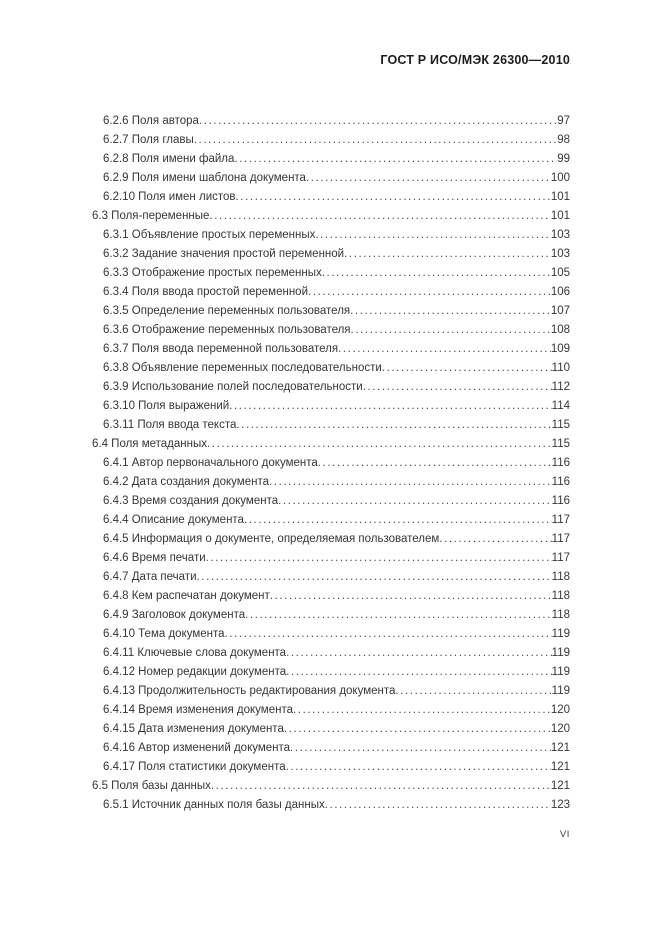 The image size is (661, 936). I want to click on toc-entry-row: 6.4.4 Описание документа 117, so click(331, 520).